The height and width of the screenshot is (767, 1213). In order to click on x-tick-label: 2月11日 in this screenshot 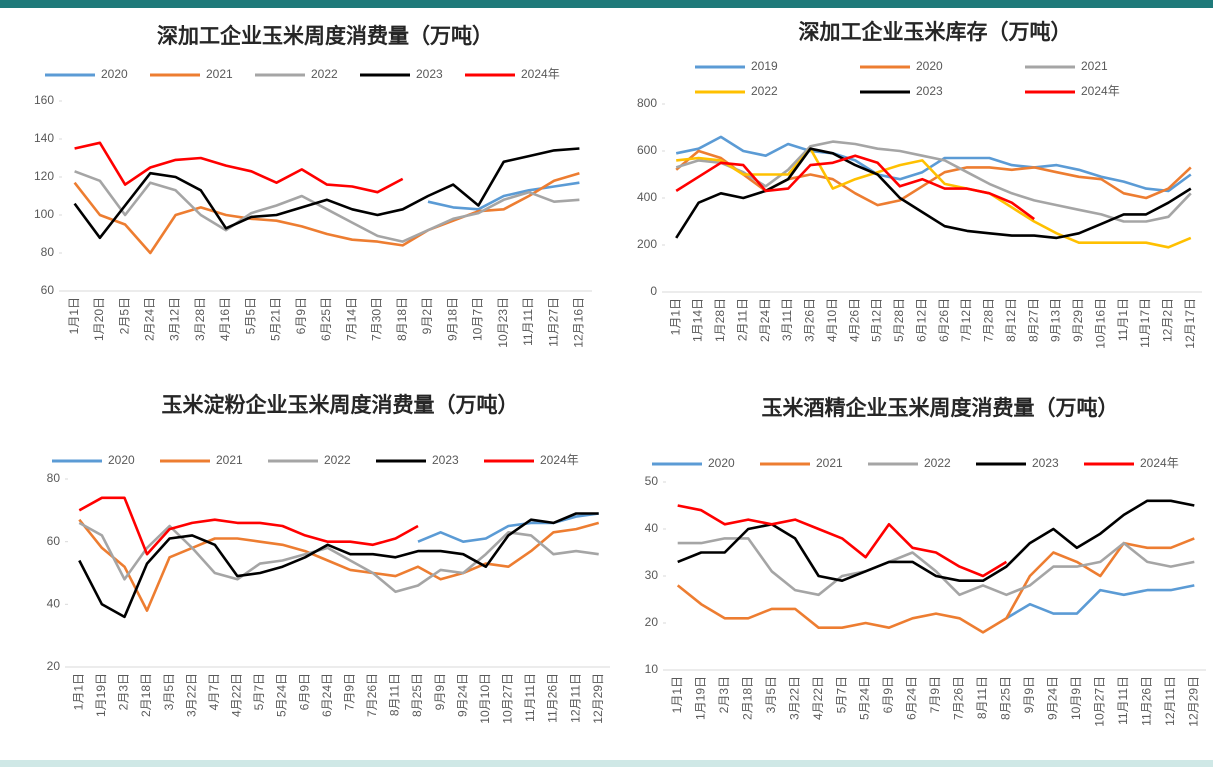, I will do `click(742, 319)`.